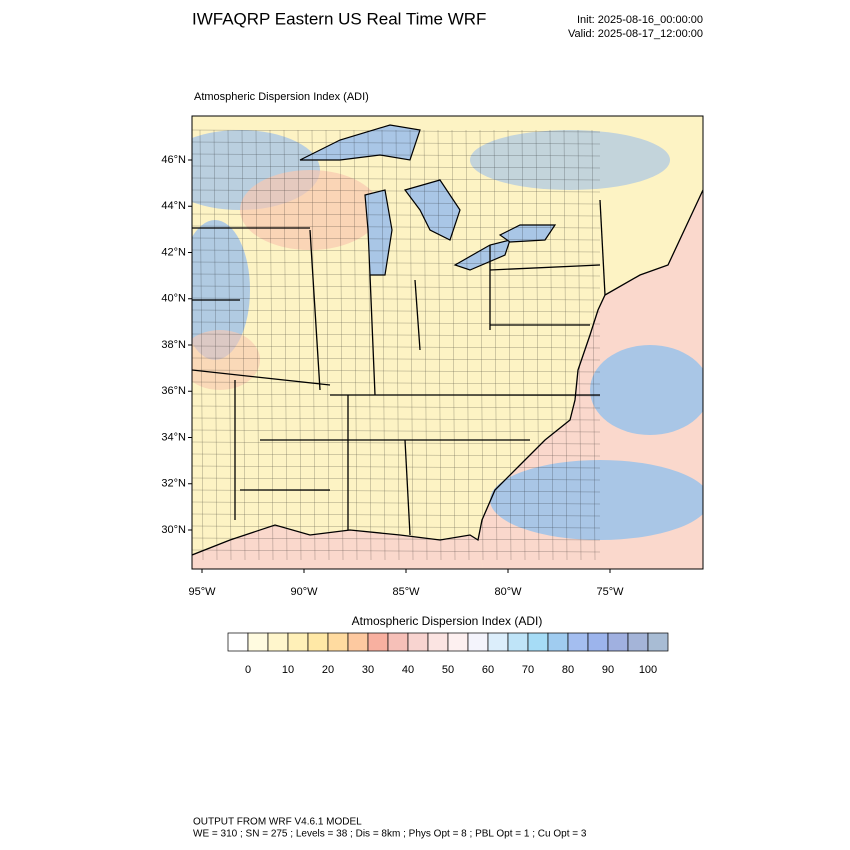  I want to click on colorbar-label: 50, so click(448, 670).